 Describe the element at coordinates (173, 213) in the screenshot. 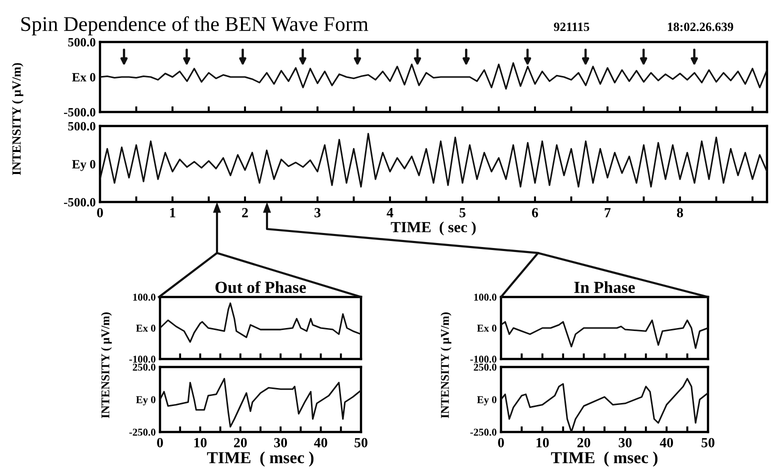

I see `x-tick-label: 1` at that location.